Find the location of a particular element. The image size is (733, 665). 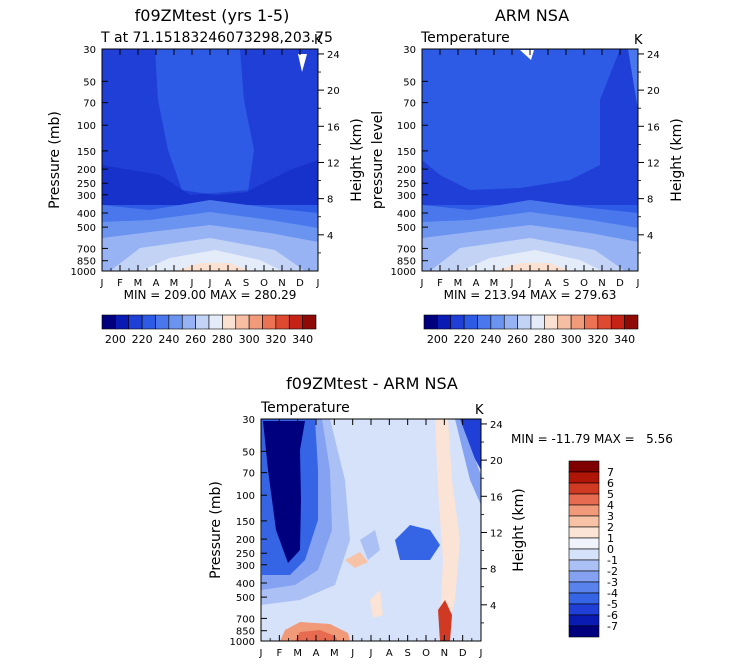

x-tick-label: M is located at coordinates (174, 283).